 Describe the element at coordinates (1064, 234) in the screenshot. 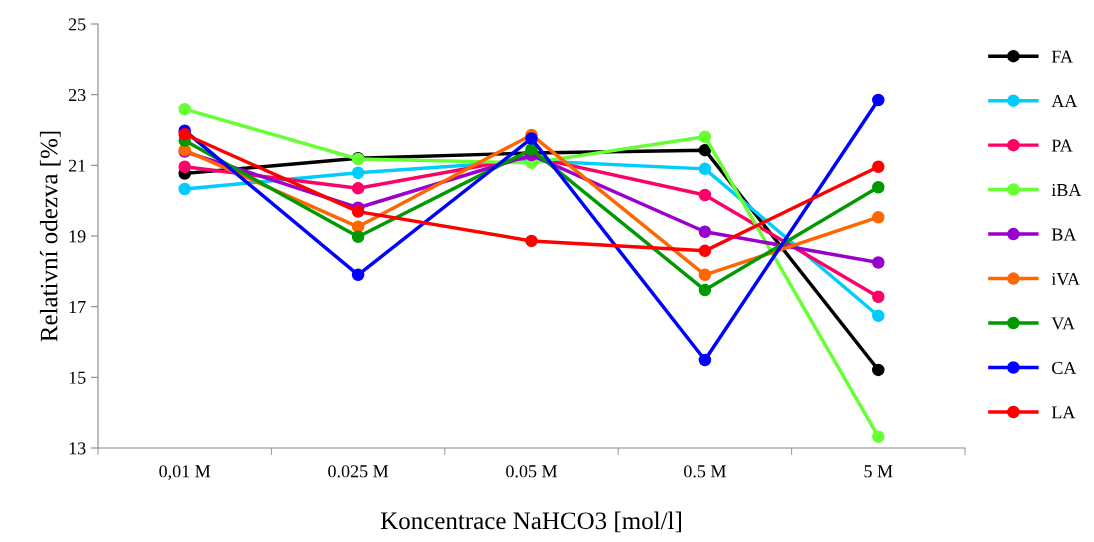

I see `legend-label: BA` at that location.